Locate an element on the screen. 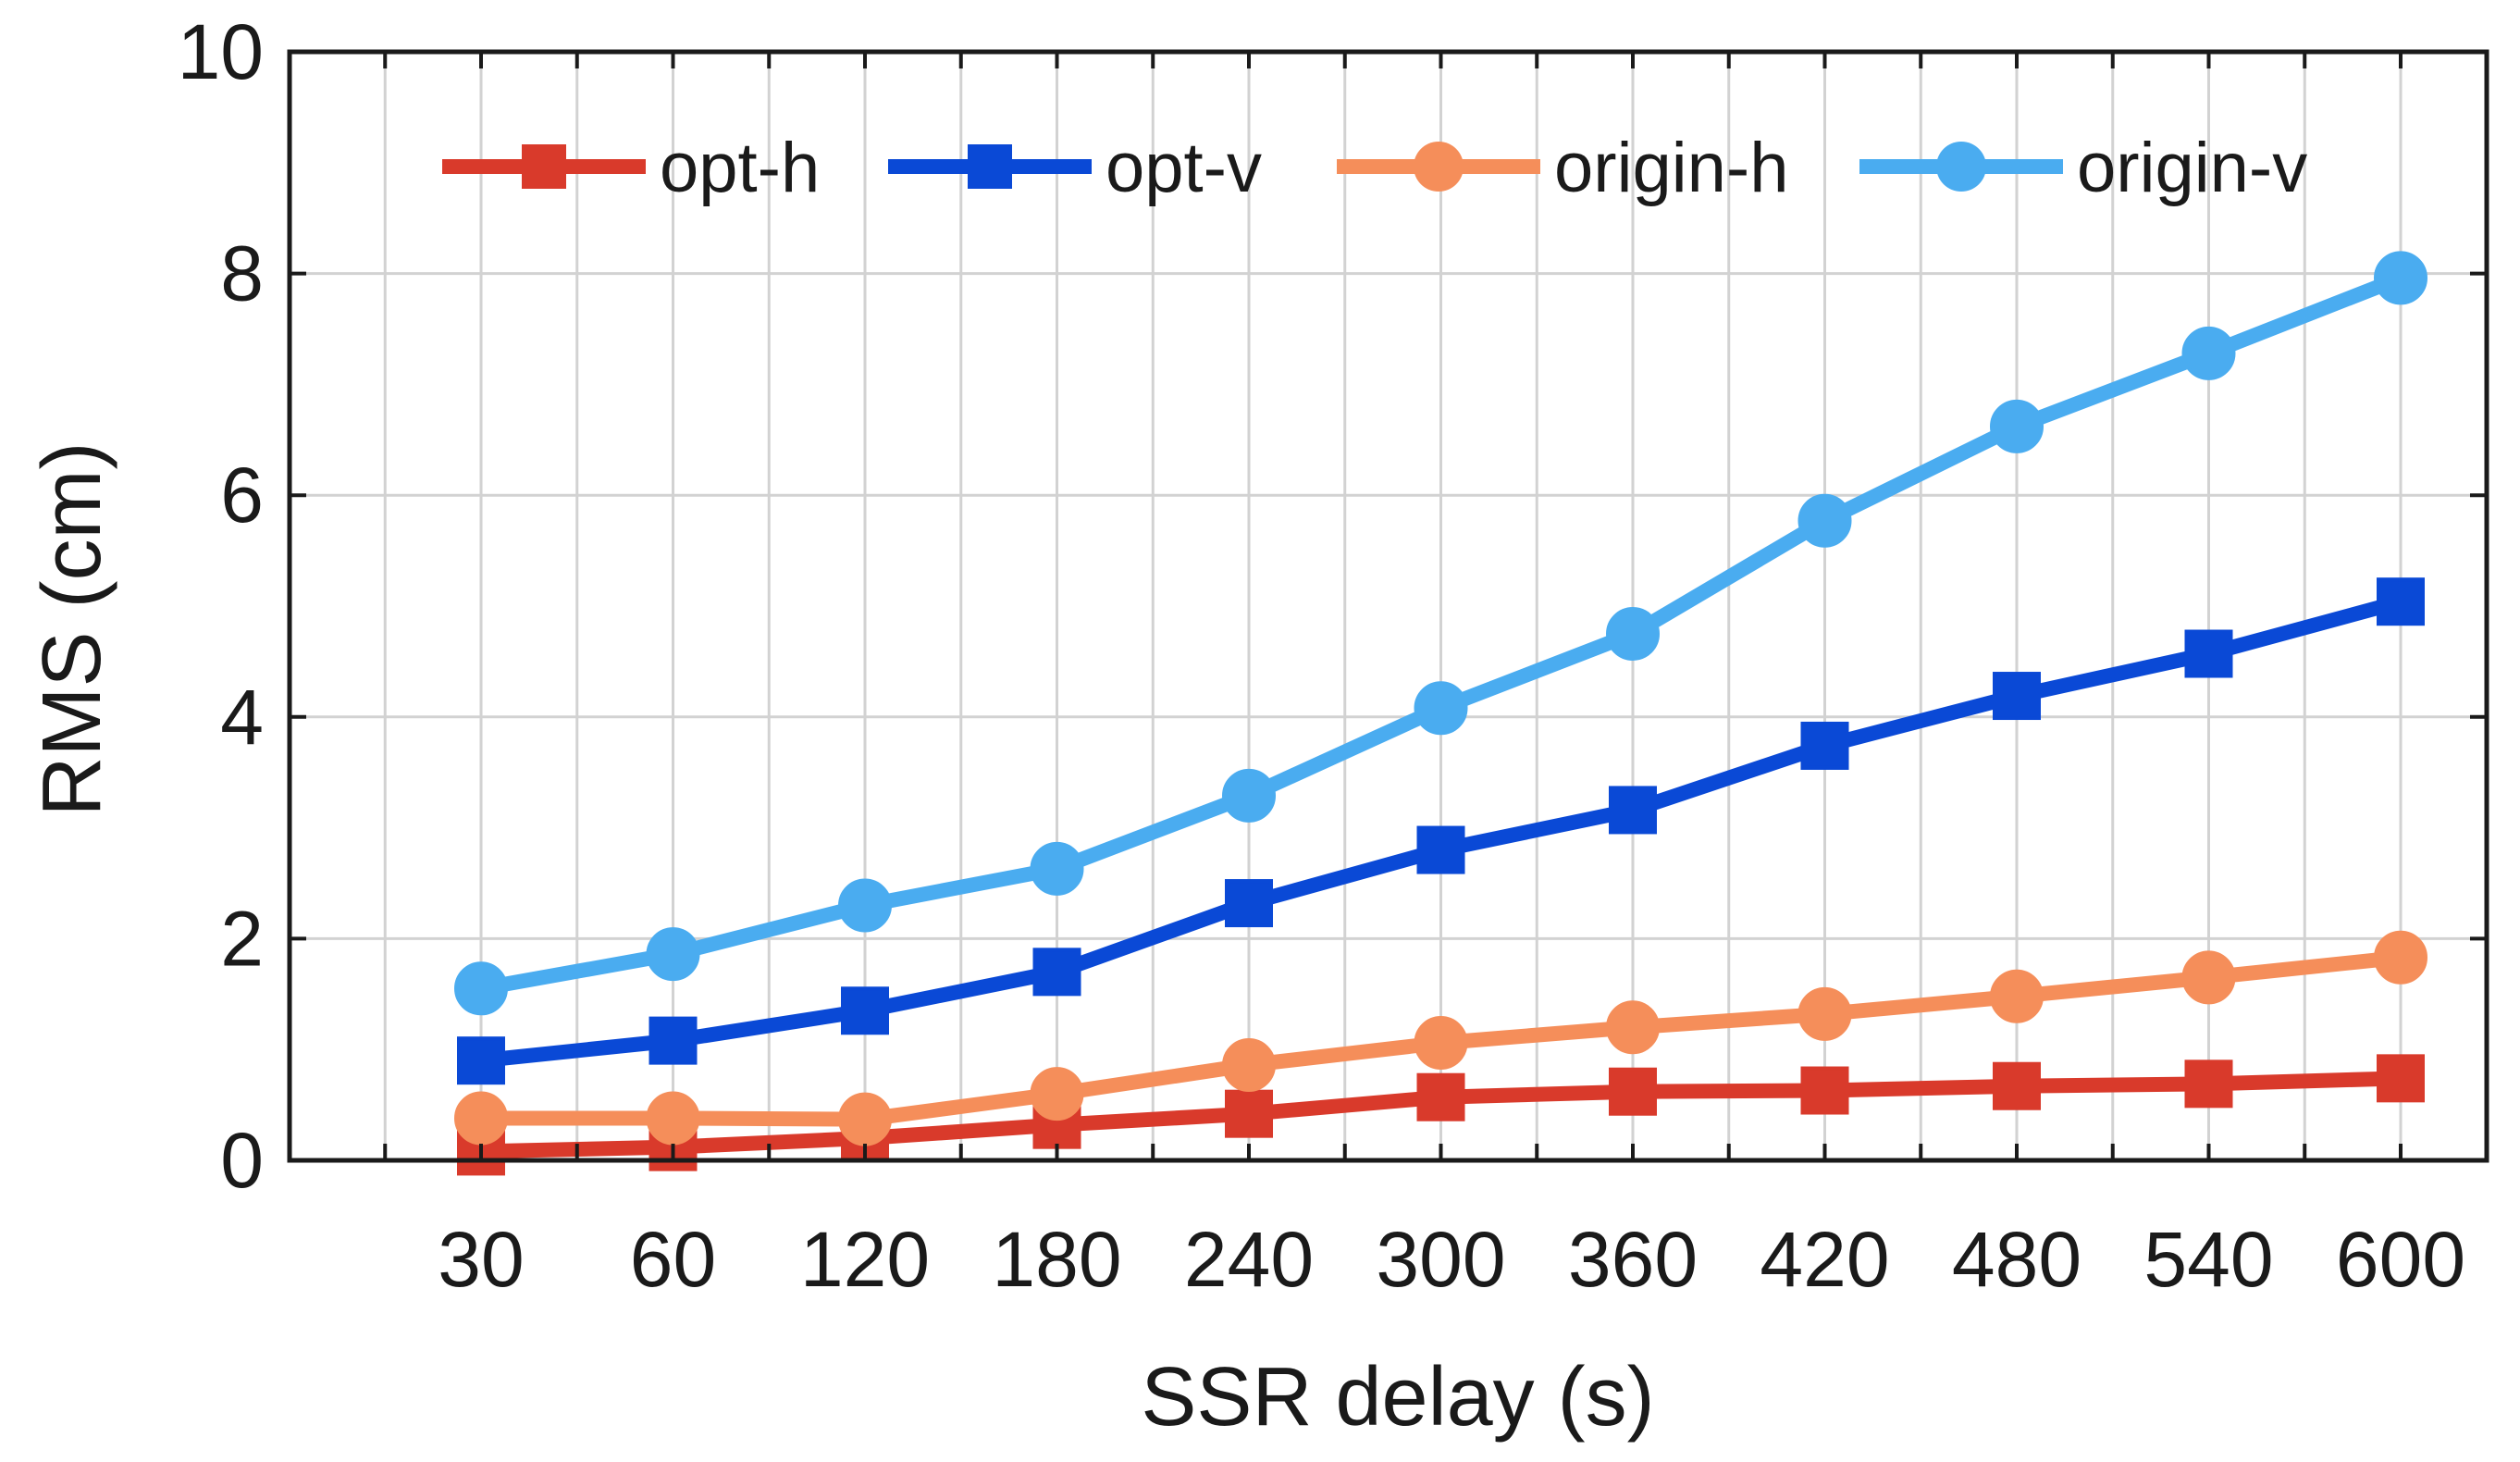 This screenshot has height=1462, width=2520. y-axis-label: RMS (cm) is located at coordinates (72, 630).